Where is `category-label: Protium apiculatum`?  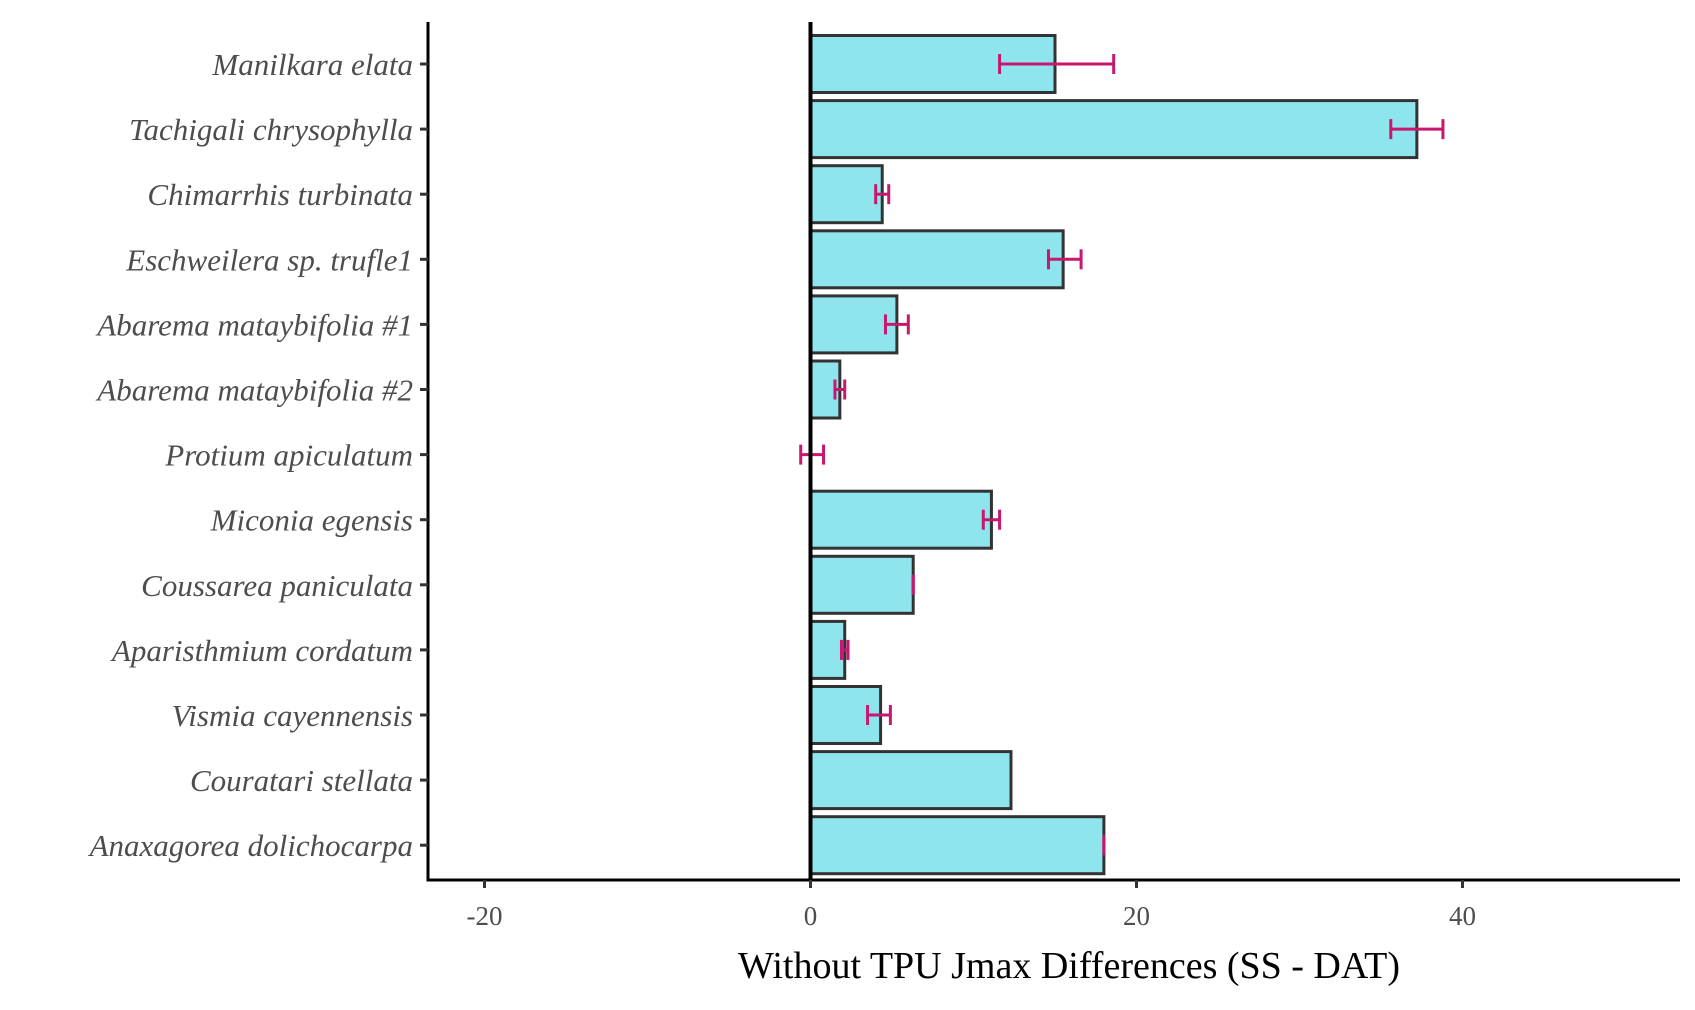 category-label: Protium apiculatum is located at coordinates (288, 455).